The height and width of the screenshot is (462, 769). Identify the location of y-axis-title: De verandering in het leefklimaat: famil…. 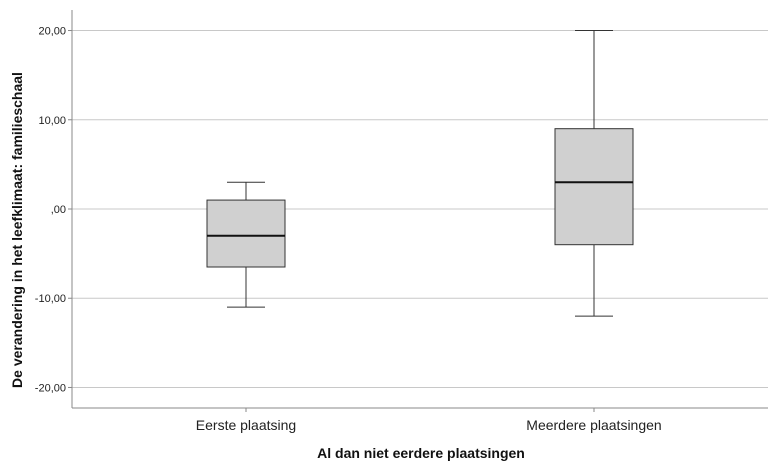
(17, 230).